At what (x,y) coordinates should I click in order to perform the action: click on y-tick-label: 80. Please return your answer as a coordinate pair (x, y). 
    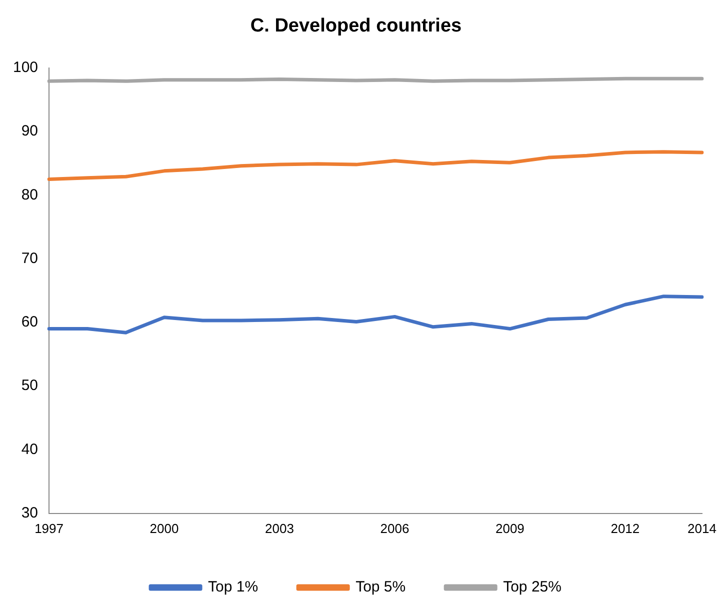
    Looking at the image, I should click on (29, 195).